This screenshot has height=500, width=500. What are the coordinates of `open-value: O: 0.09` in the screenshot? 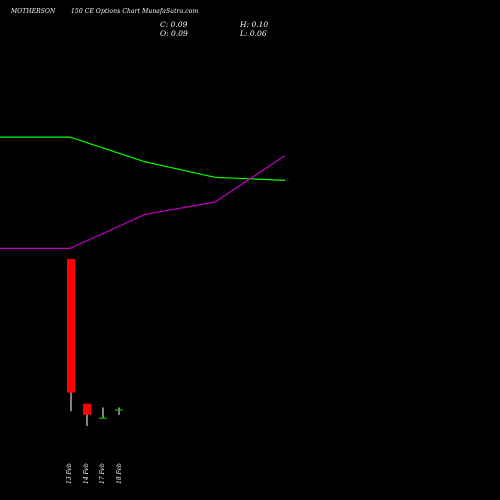 It's located at (174, 33).